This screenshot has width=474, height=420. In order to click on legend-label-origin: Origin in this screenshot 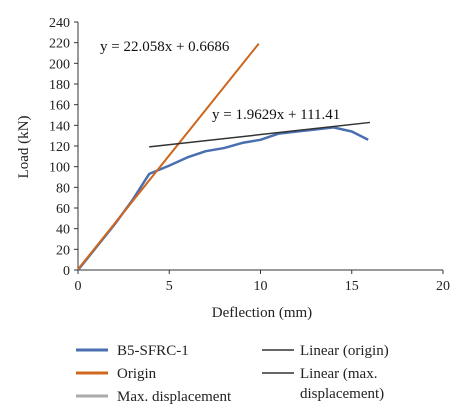, I will do `click(137, 374)`.